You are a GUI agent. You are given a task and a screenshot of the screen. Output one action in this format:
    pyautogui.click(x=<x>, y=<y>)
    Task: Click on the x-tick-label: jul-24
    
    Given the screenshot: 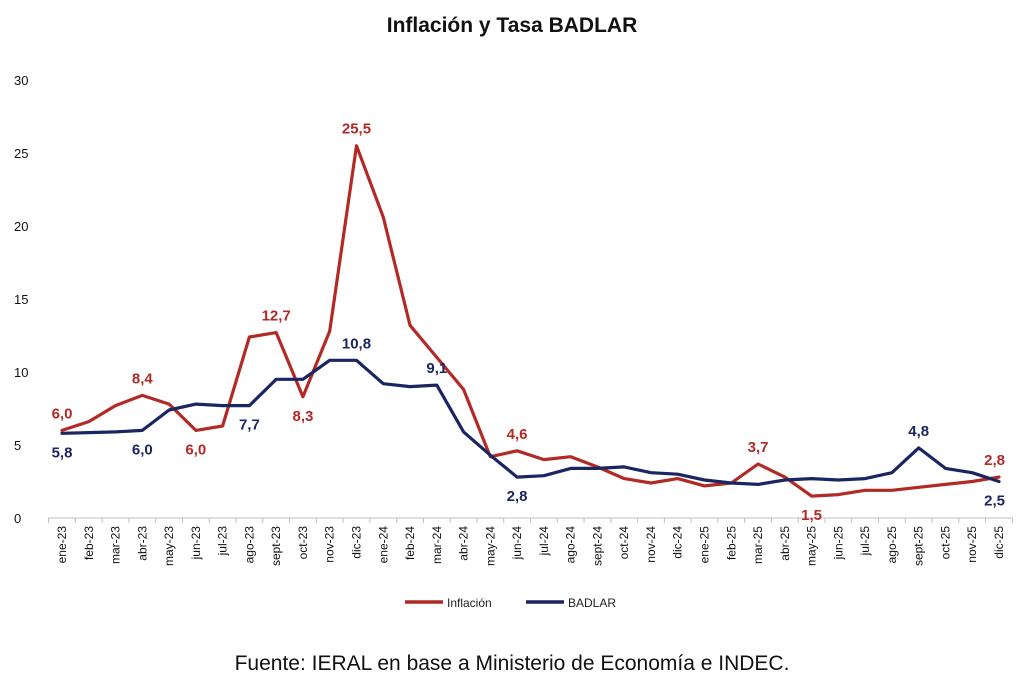 What is the action you would take?
    pyautogui.click(x=544, y=541)
    